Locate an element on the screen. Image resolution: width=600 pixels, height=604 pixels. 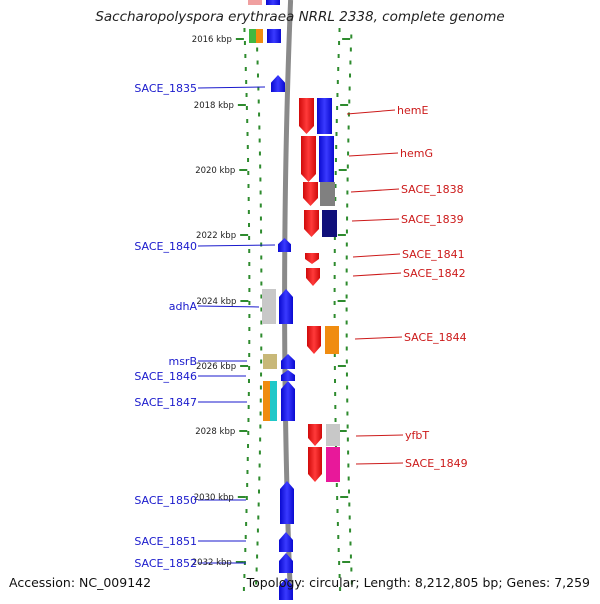
gene-label-left: adhA is located at coordinates (183, 306).